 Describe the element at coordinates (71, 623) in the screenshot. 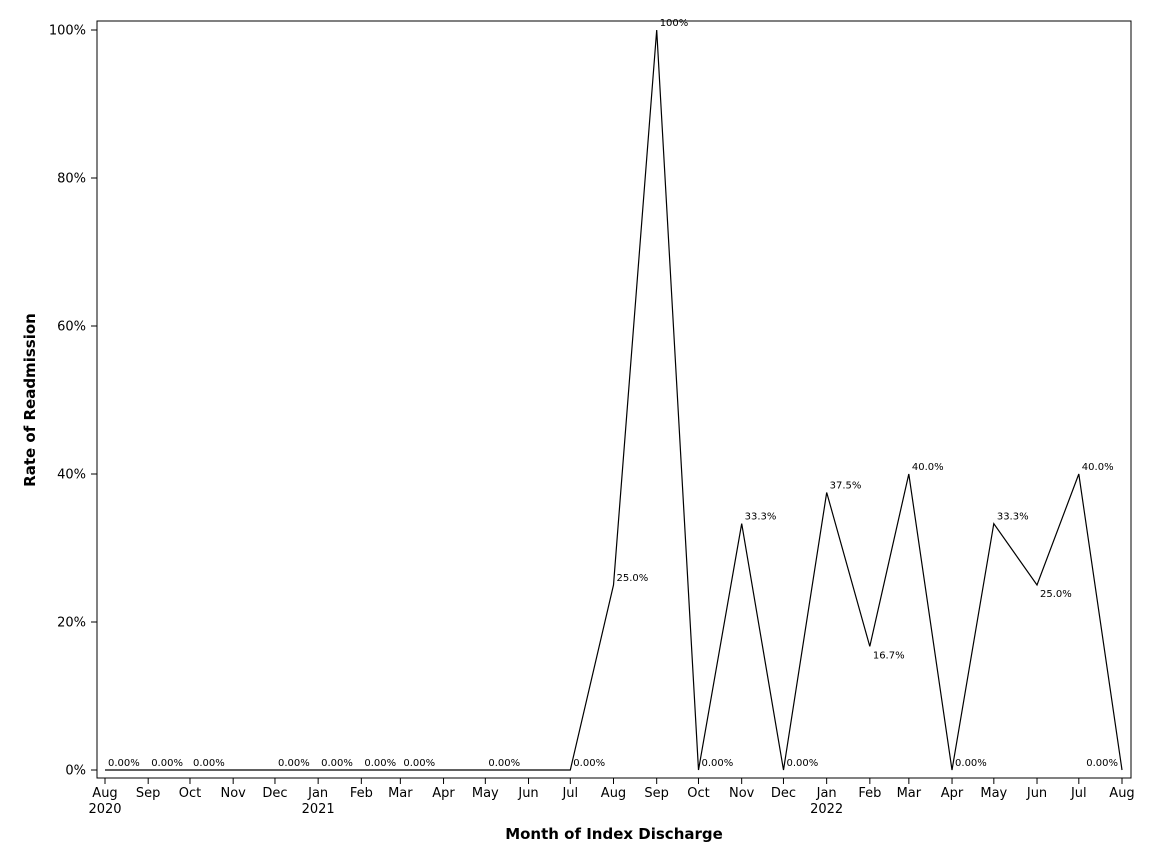

I see `y-tick-label: 20%` at that location.